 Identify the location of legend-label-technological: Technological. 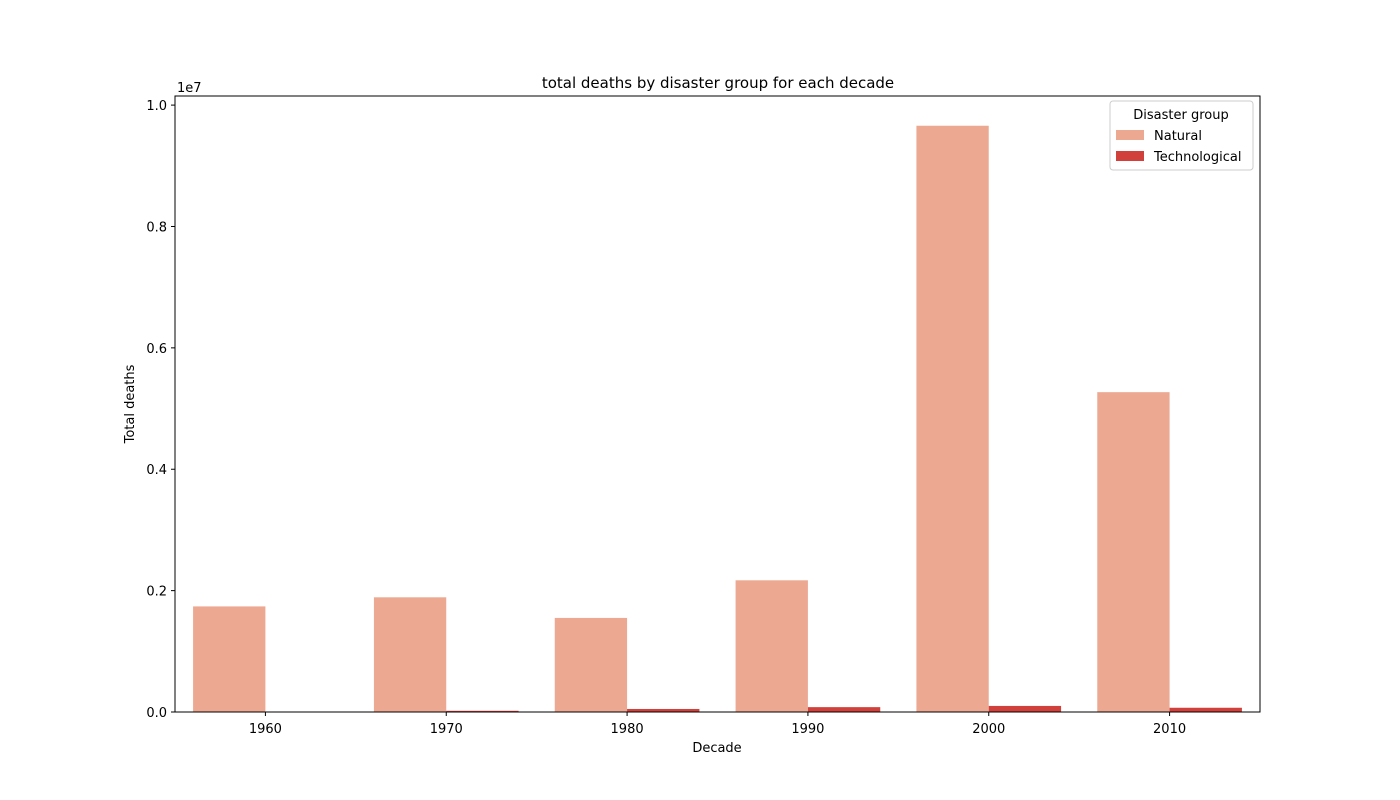
(1197, 157).